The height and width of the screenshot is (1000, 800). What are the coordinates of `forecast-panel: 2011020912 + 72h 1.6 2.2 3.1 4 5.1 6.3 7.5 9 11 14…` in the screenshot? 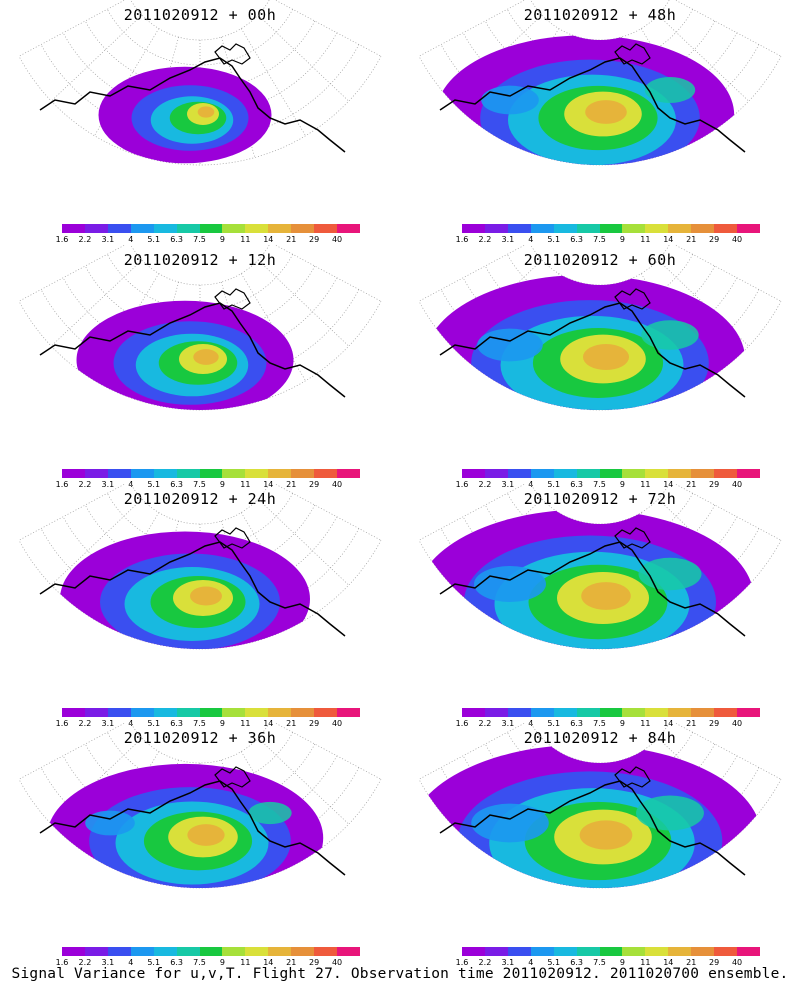 It's located at (600, 606).